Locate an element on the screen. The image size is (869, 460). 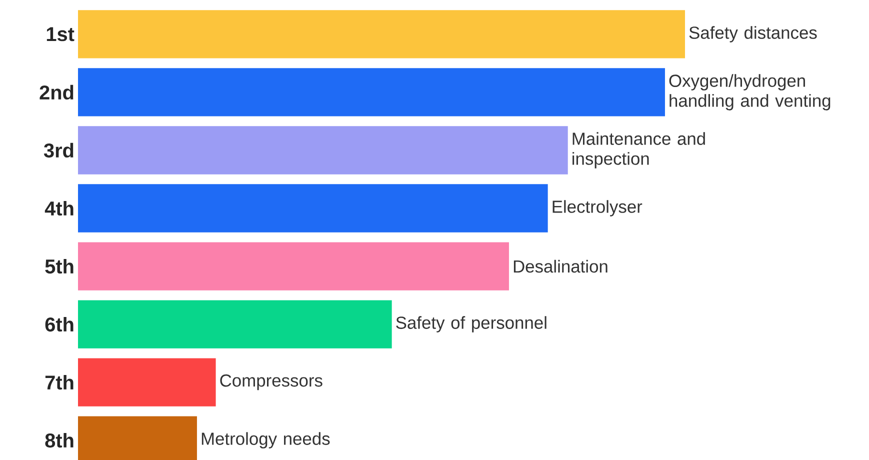
annotation: Electrolyser is located at coordinates (597, 208).